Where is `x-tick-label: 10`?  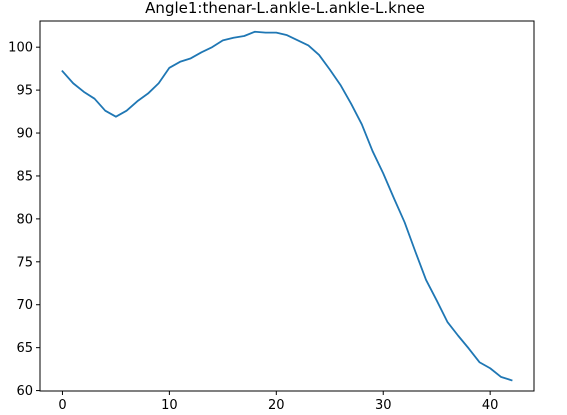 x-tick-label: 10 is located at coordinates (169, 405).